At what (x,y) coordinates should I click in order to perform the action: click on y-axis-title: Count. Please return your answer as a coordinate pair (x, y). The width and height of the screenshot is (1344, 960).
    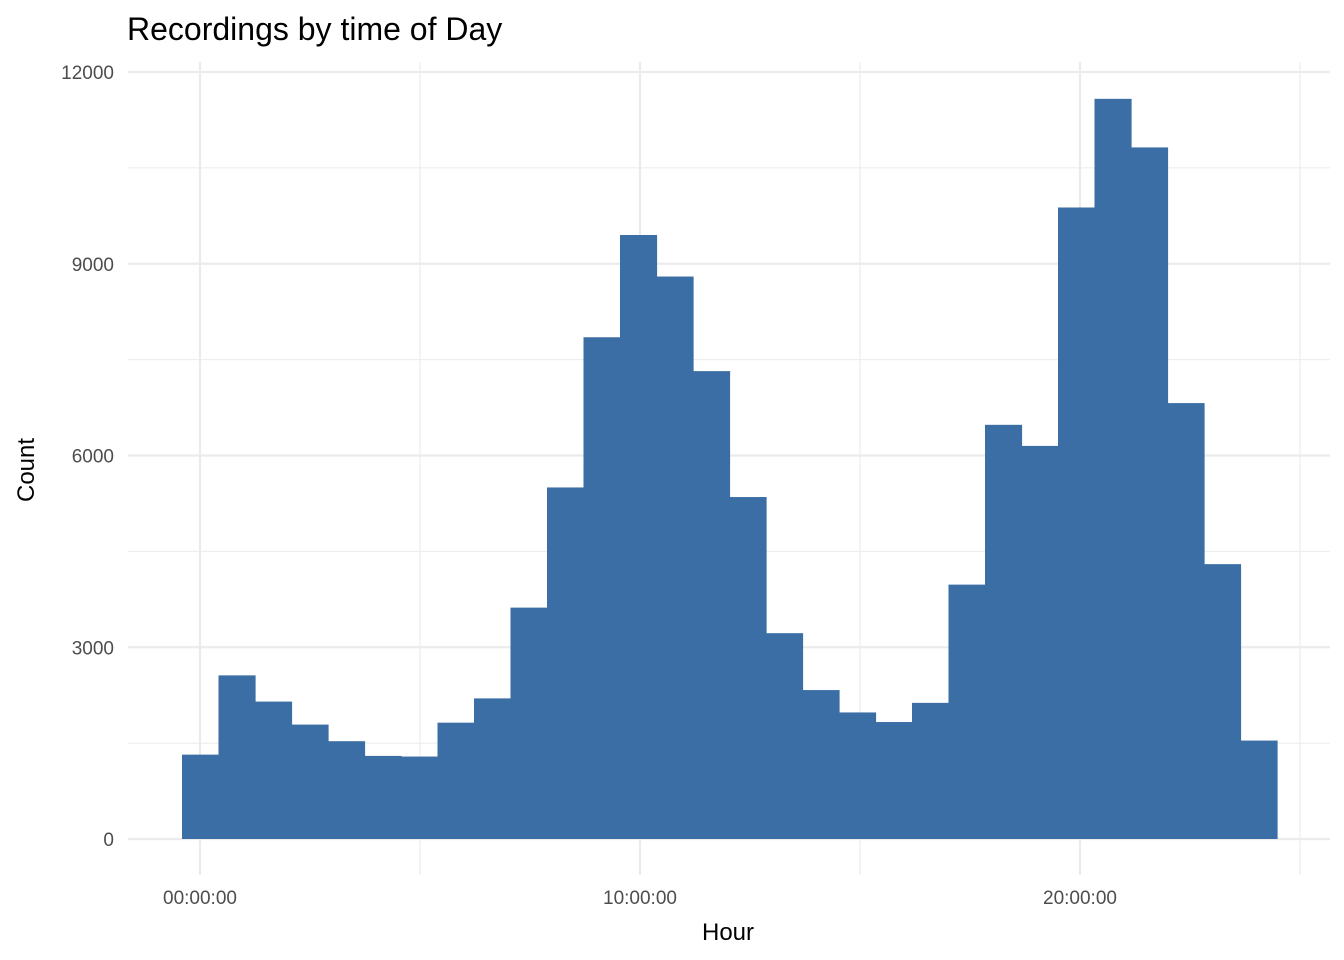
    Looking at the image, I should click on (26, 470).